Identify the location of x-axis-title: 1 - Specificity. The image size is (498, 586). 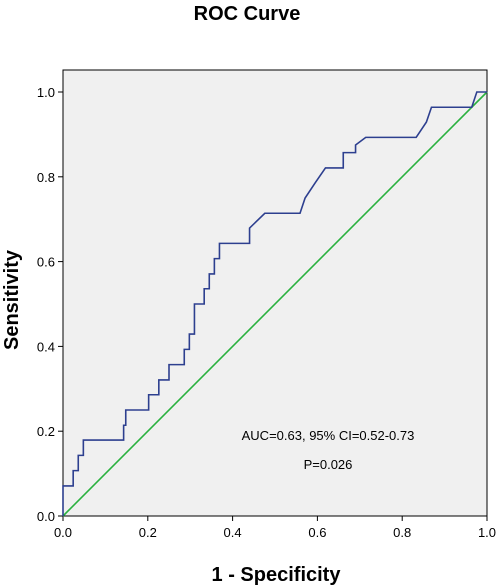
(277, 575).